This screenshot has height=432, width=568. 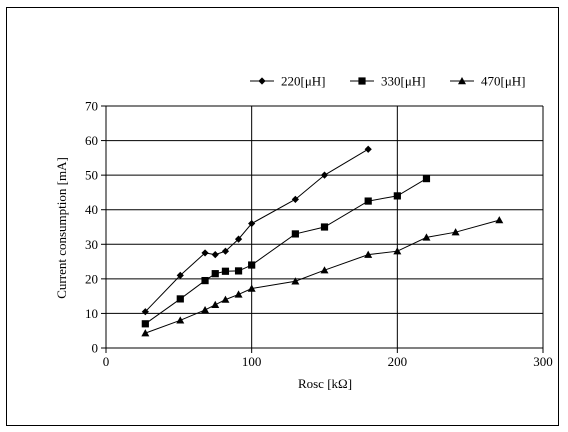 I want to click on legend-label: 330[μH], so click(x=403, y=81).